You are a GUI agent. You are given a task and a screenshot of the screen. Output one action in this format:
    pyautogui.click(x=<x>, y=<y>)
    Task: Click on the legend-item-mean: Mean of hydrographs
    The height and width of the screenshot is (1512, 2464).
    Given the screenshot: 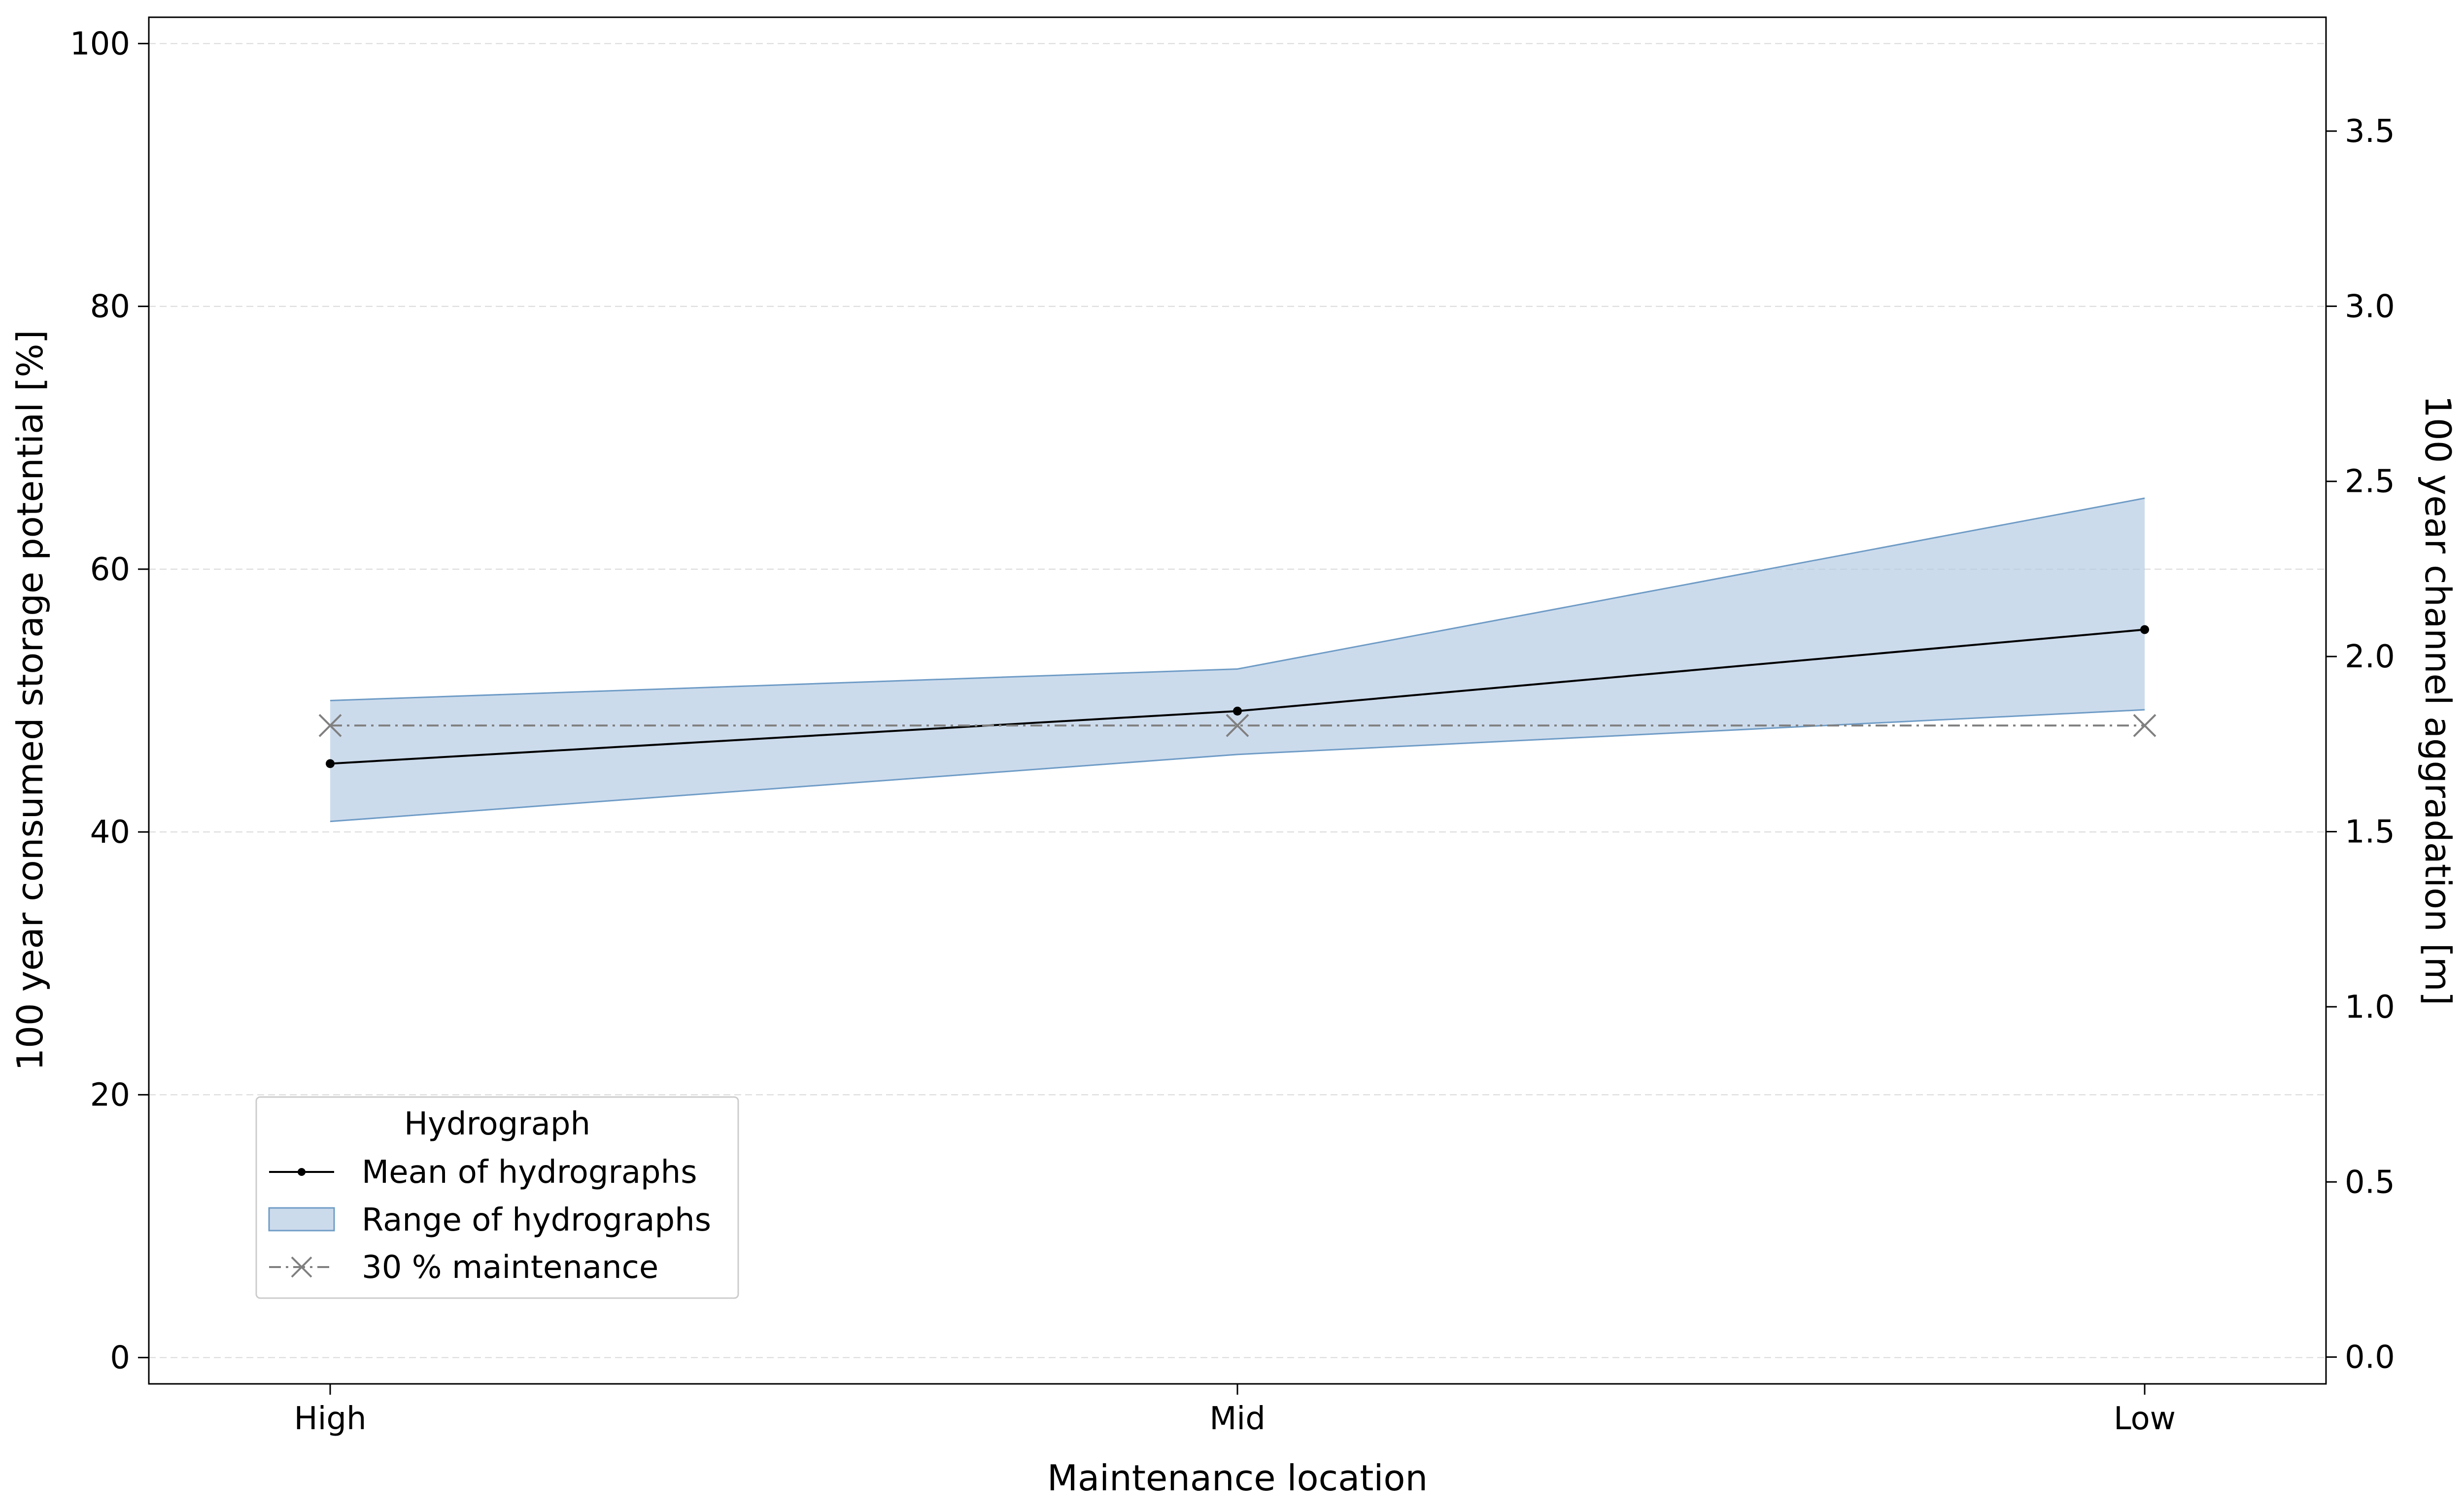 What is the action you would take?
    pyautogui.click(x=483, y=1172)
    